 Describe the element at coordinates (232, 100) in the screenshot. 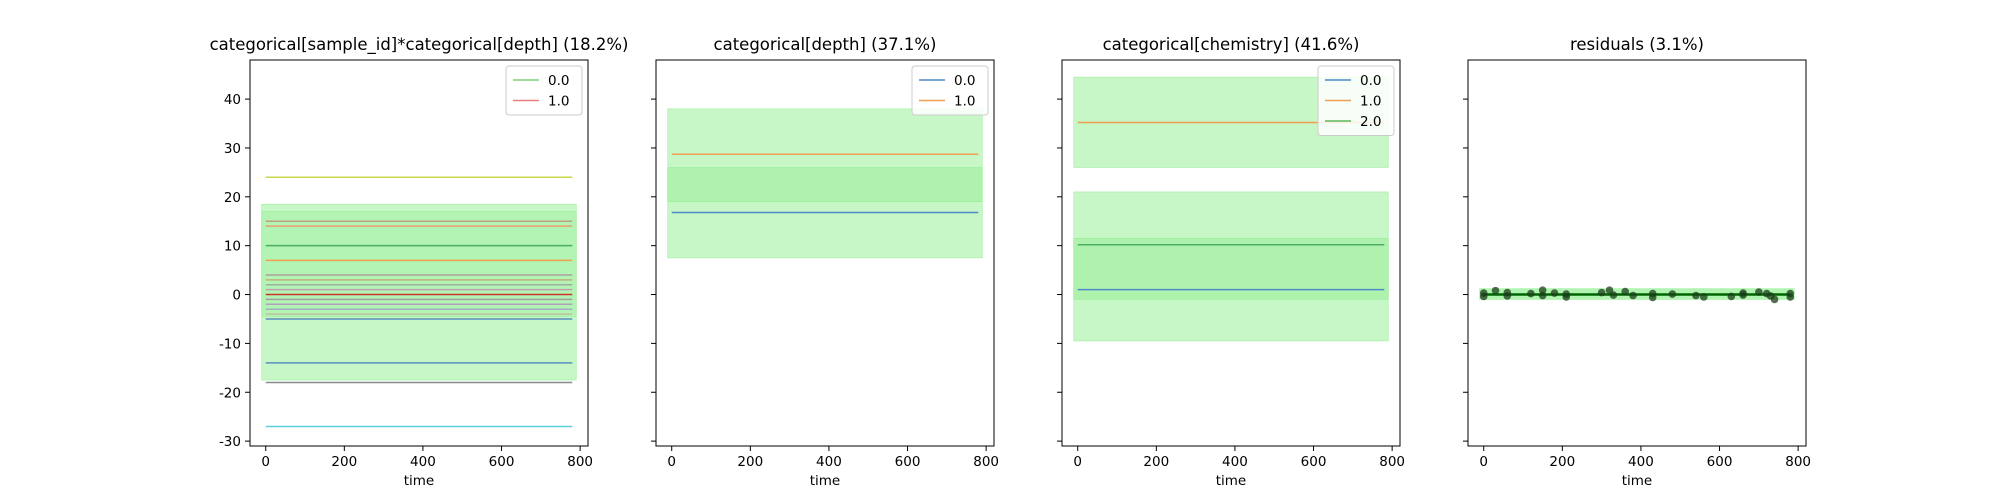

I see `y-tick-label: 40` at that location.